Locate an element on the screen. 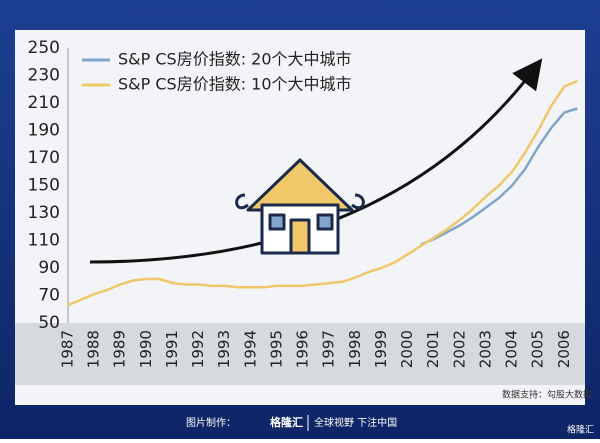 The image size is (600, 443). y-tick-label: 50 is located at coordinates (49, 323).